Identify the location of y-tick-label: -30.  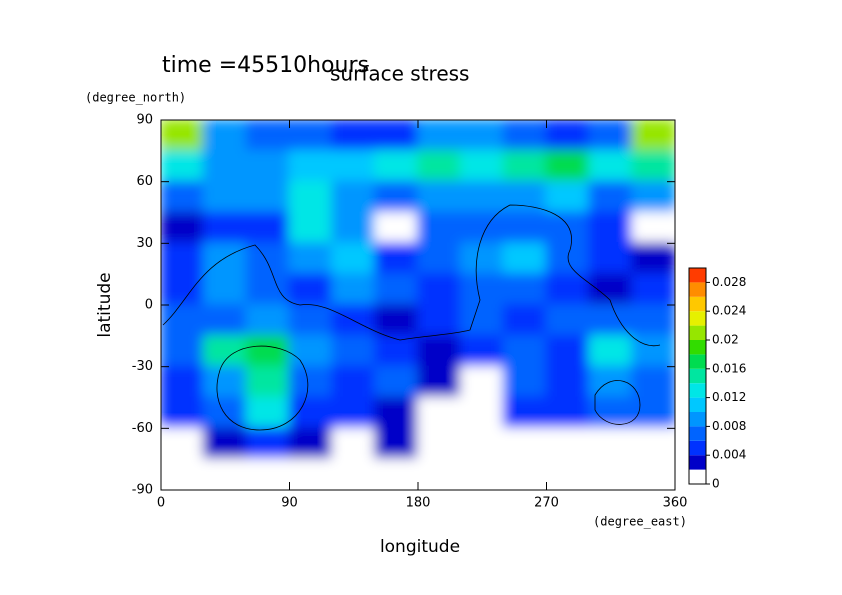
(142, 366).